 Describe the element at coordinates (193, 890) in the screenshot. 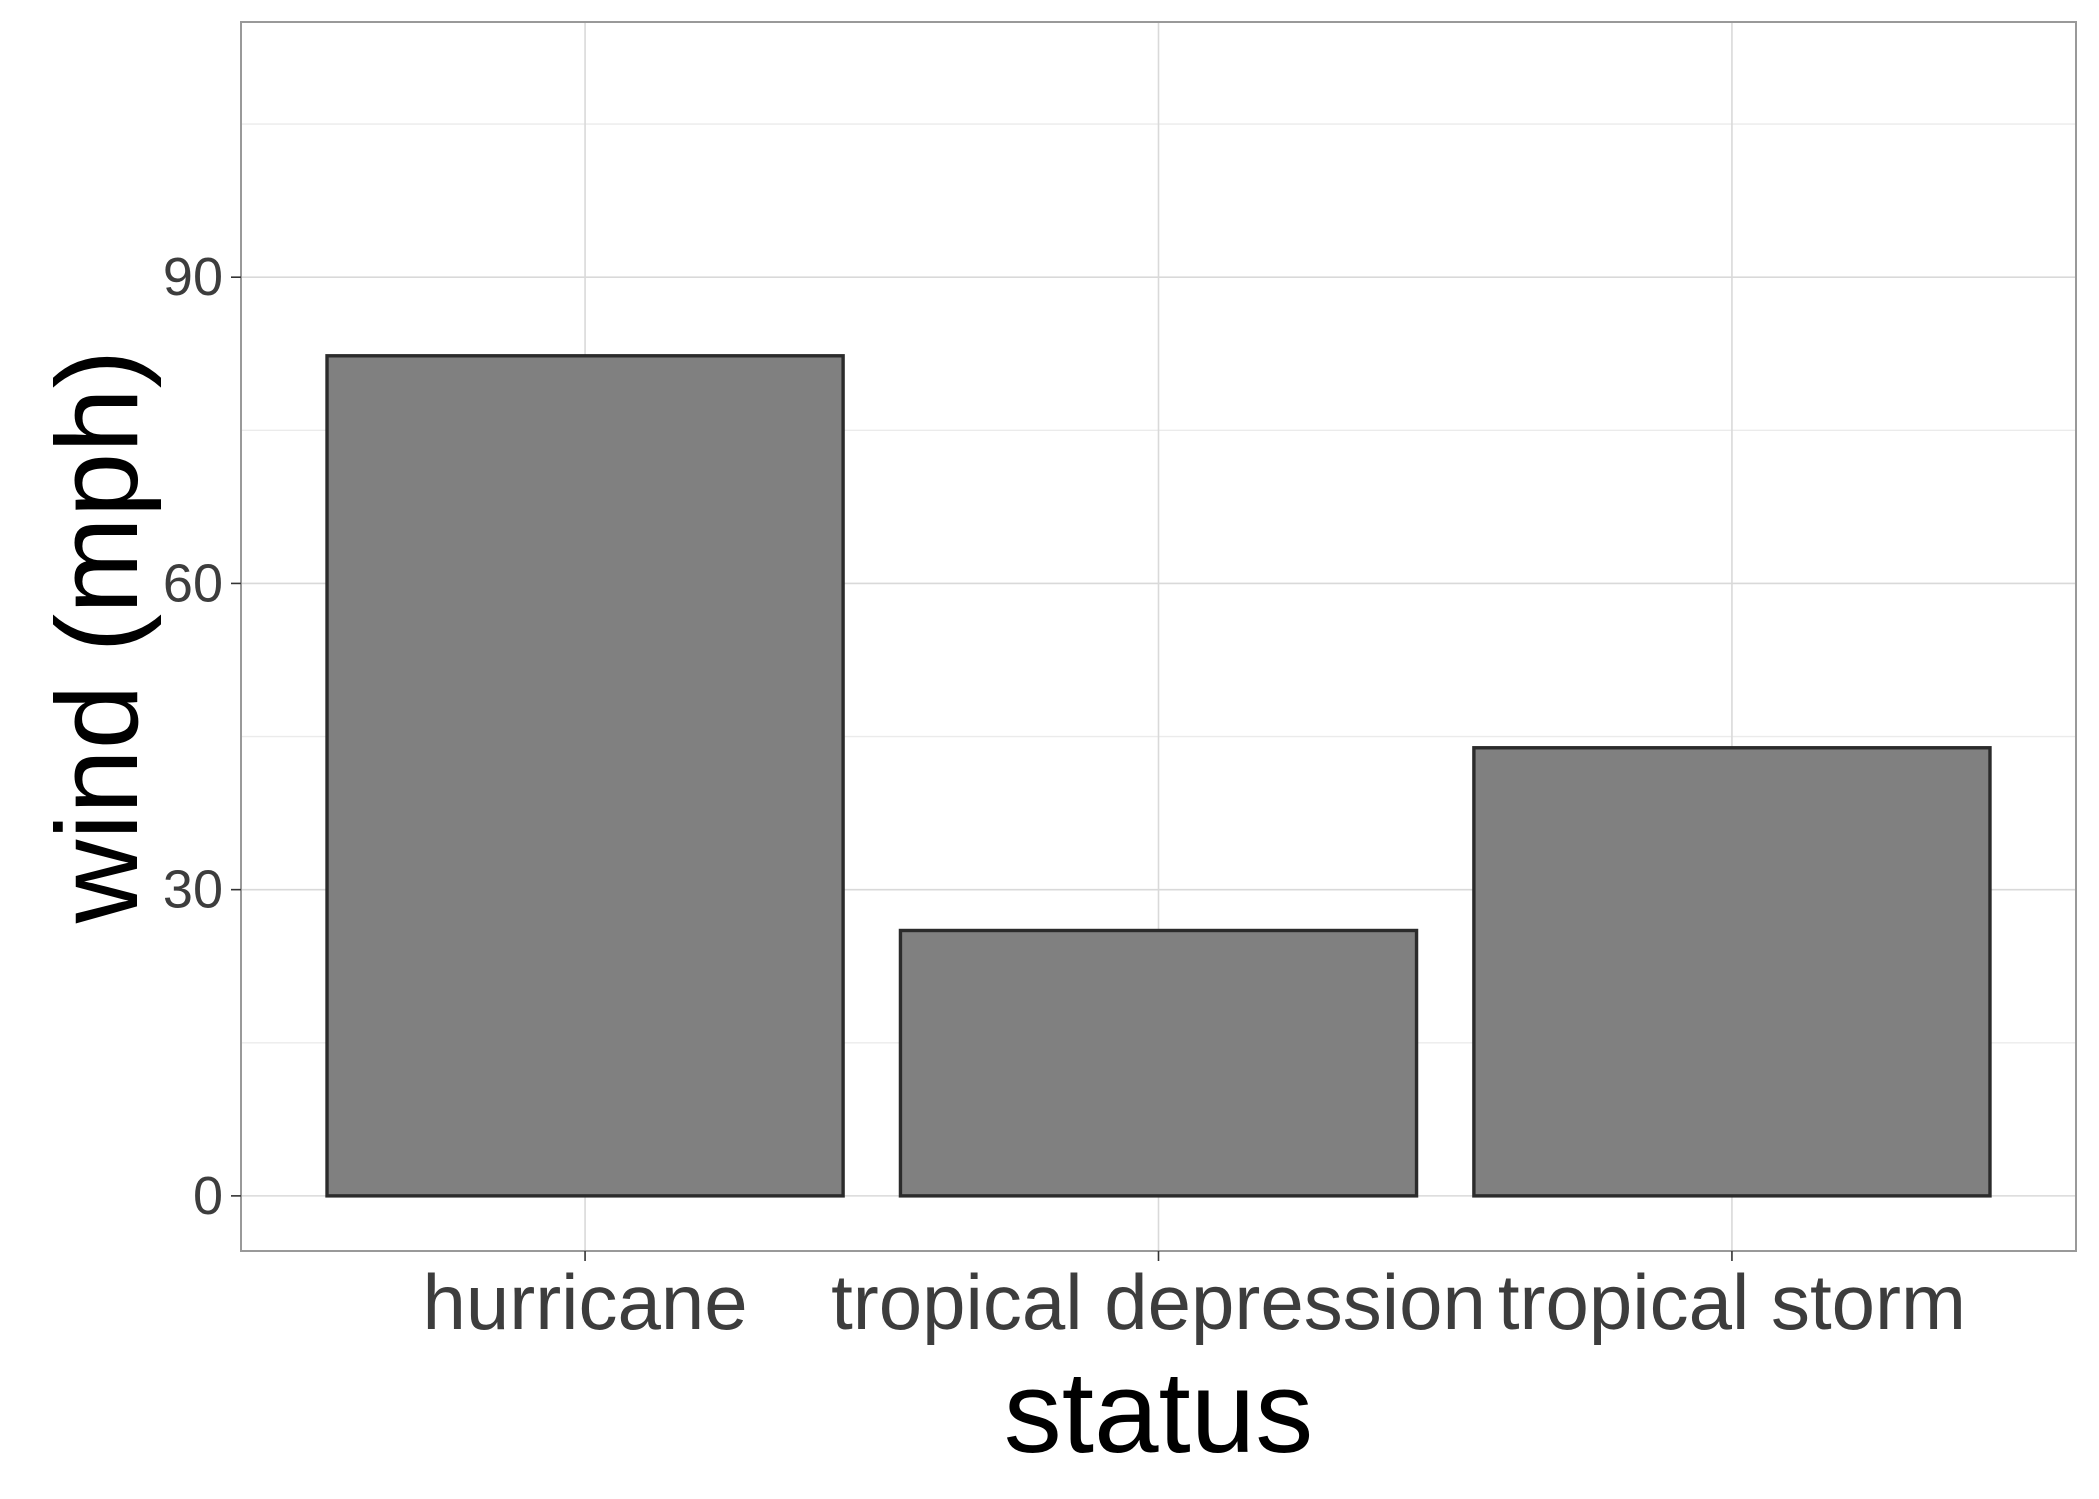

I see `y-tick-label: 30` at that location.